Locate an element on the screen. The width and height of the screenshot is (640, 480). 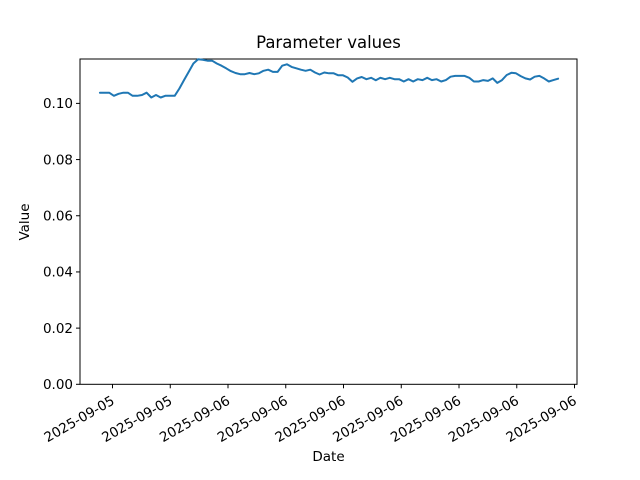
y-tick-label: 0.10 is located at coordinates (58, 104).